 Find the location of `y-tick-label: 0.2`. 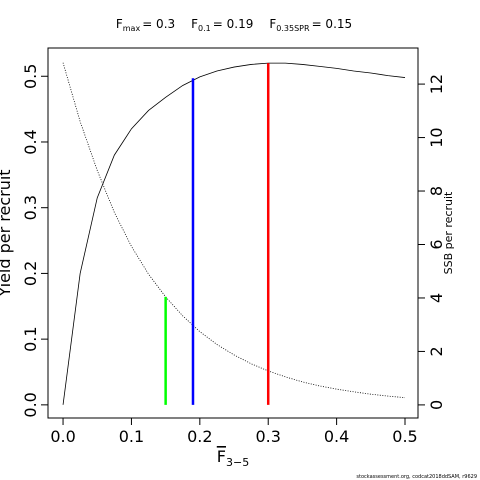

y-tick-label: 0.2 is located at coordinates (30, 273).